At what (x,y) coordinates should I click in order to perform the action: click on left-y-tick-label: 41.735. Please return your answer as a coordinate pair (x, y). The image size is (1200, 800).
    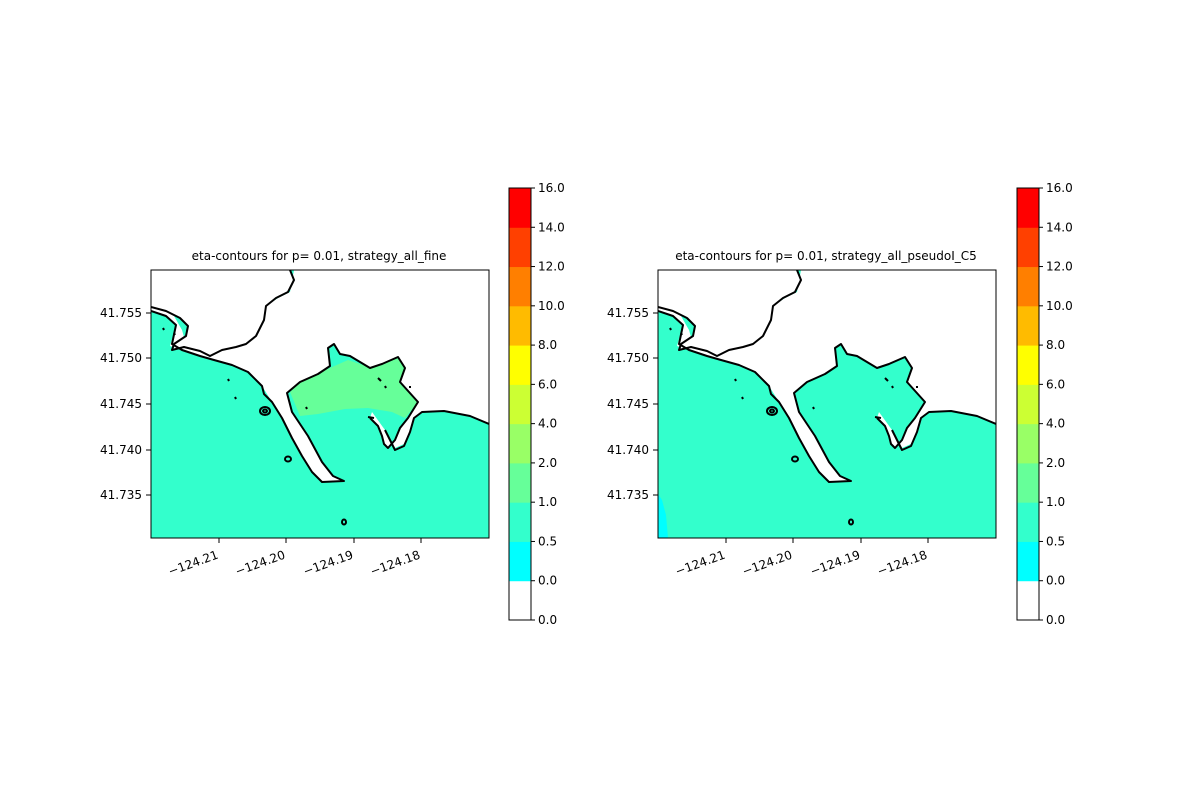
    Looking at the image, I should click on (121, 495).